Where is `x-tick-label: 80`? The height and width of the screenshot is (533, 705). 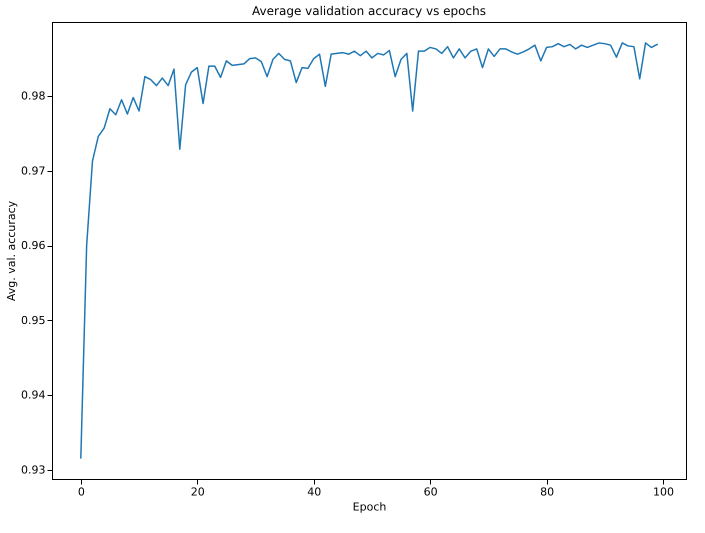 x-tick-label: 80 is located at coordinates (547, 492).